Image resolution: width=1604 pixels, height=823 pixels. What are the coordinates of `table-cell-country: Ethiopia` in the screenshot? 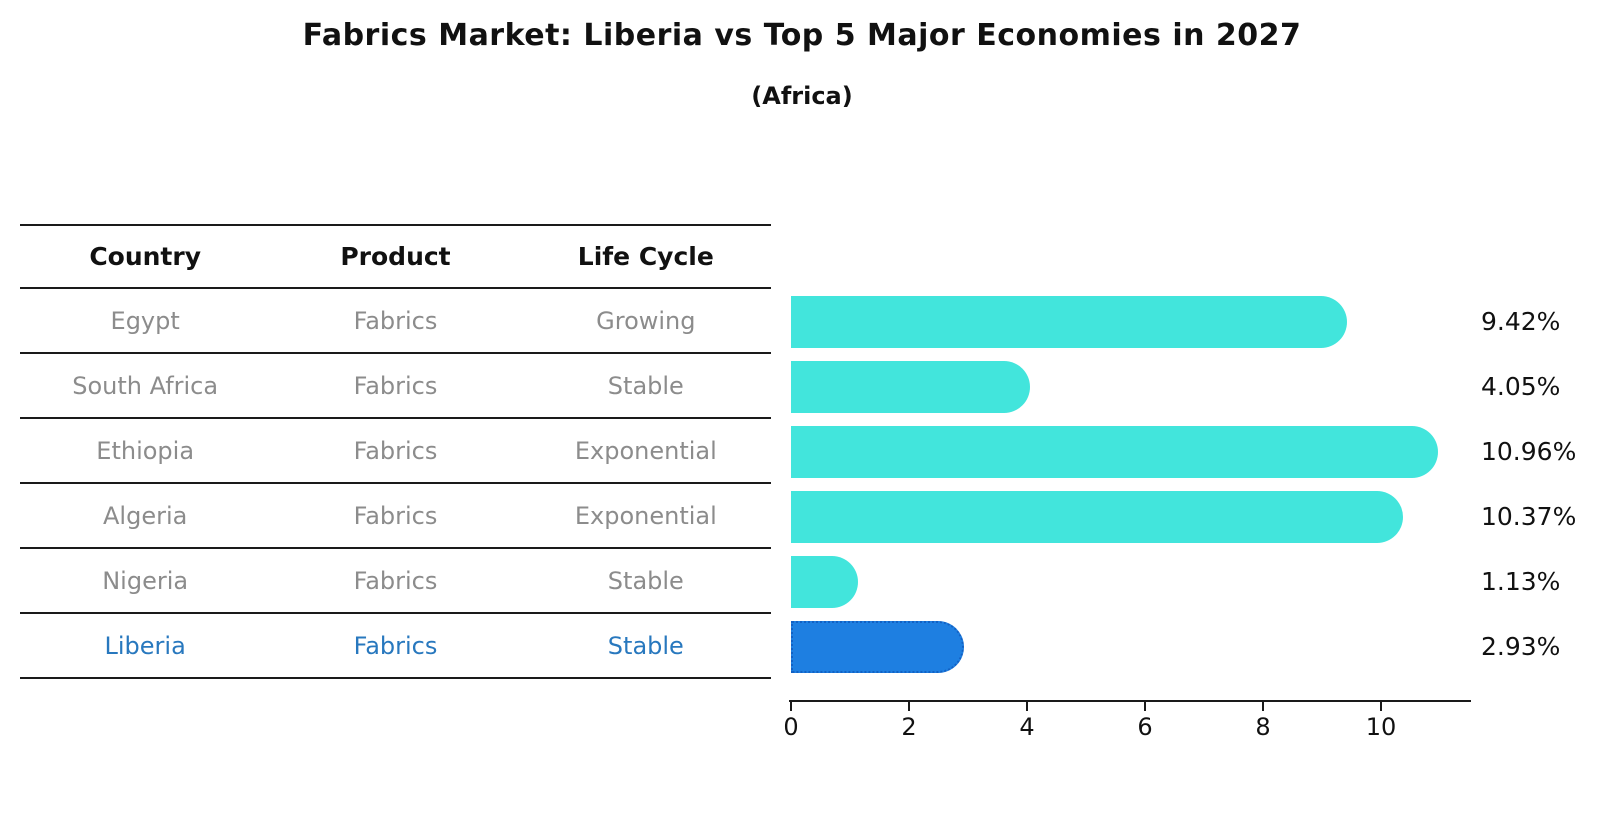 It's located at (145, 450).